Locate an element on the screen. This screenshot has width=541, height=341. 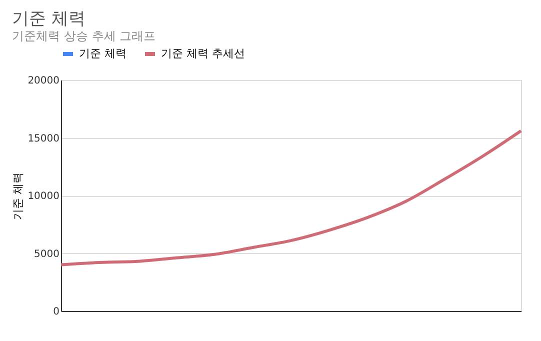
y-tick-label: 15000 is located at coordinates (44, 138).